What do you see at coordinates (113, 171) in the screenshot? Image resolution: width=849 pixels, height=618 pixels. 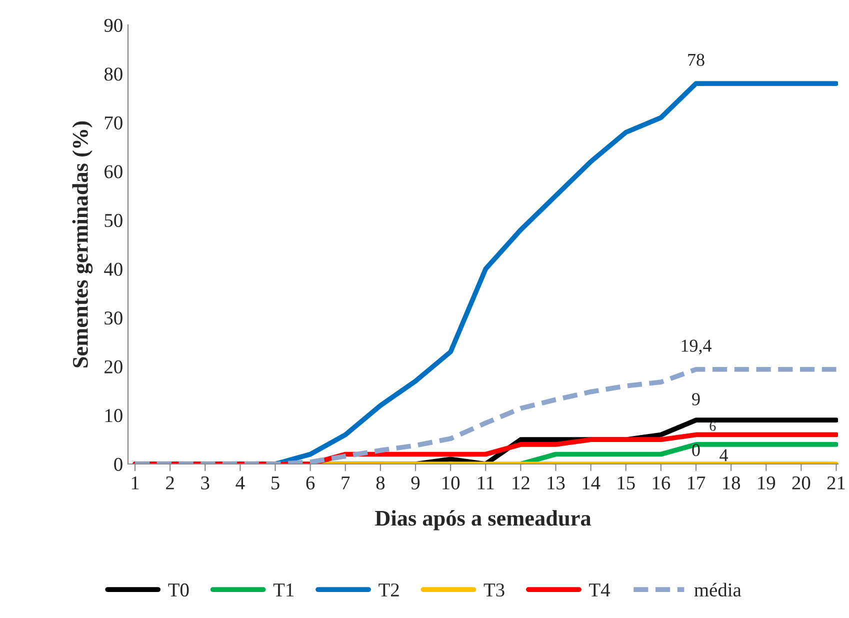 I see `y-tick-label: 60` at bounding box center [113, 171].